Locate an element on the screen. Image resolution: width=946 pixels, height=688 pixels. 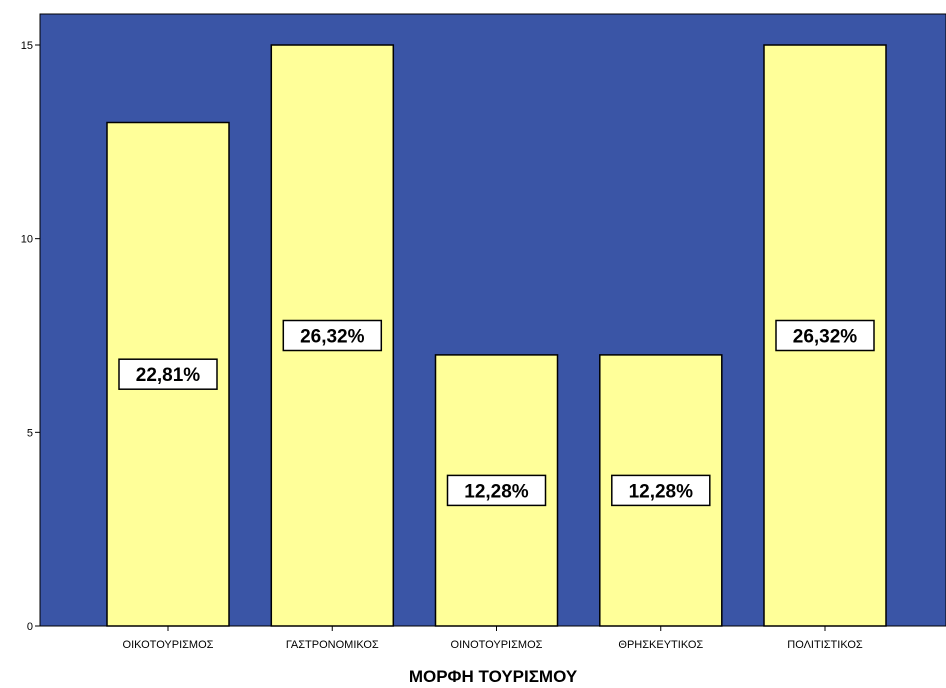
x-tick-label-3: ΟΙΝΟΤΟΥΡΙΣΜΟΣ is located at coordinates (497, 645).